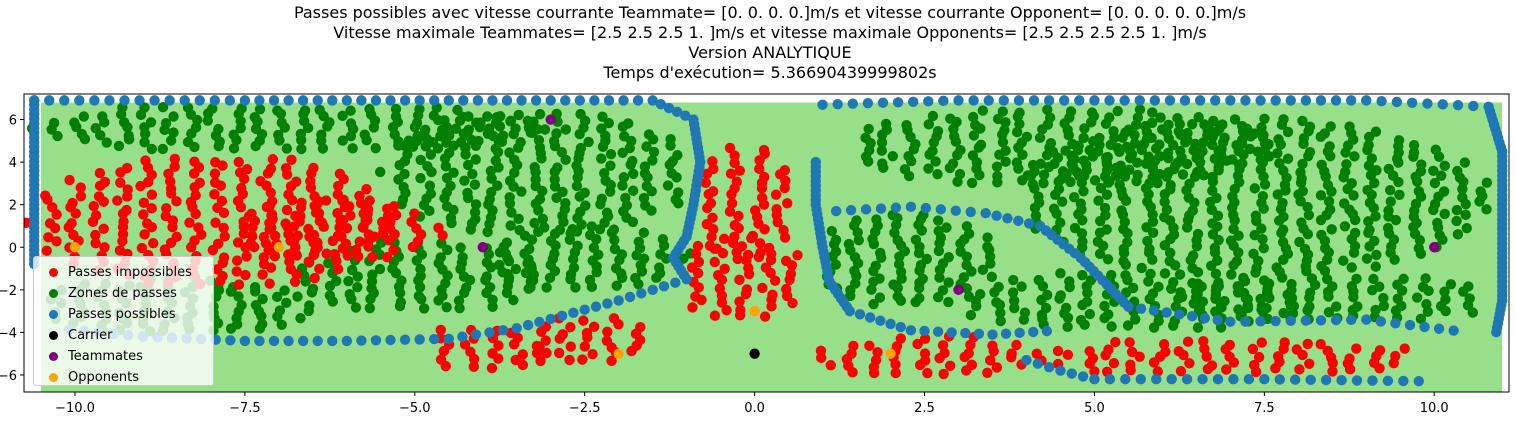 This screenshot has width=1516, height=431. What do you see at coordinates (105, 356) in the screenshot?
I see `legend-label: Teammates` at bounding box center [105, 356].